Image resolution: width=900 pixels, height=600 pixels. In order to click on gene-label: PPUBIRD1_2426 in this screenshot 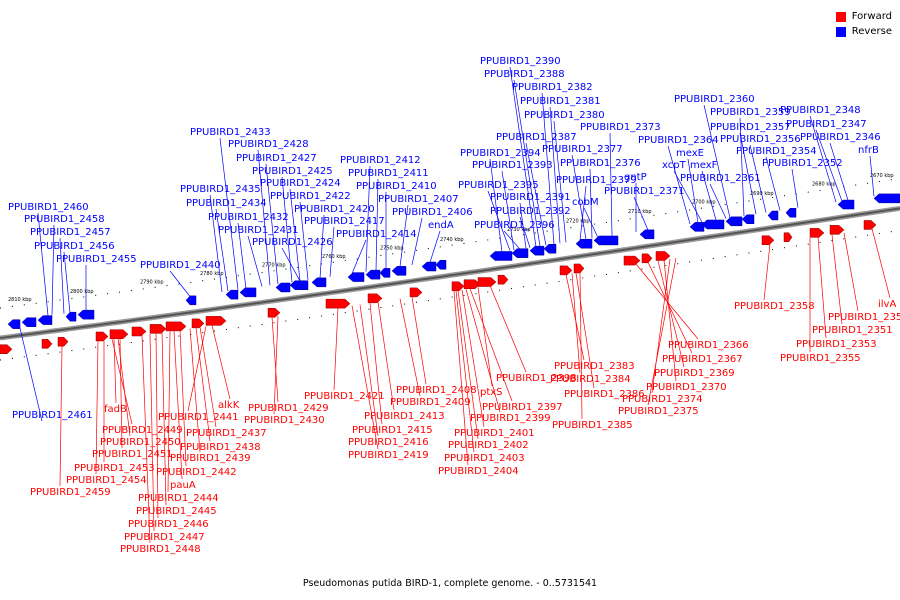, I will do `click(292, 242)`.